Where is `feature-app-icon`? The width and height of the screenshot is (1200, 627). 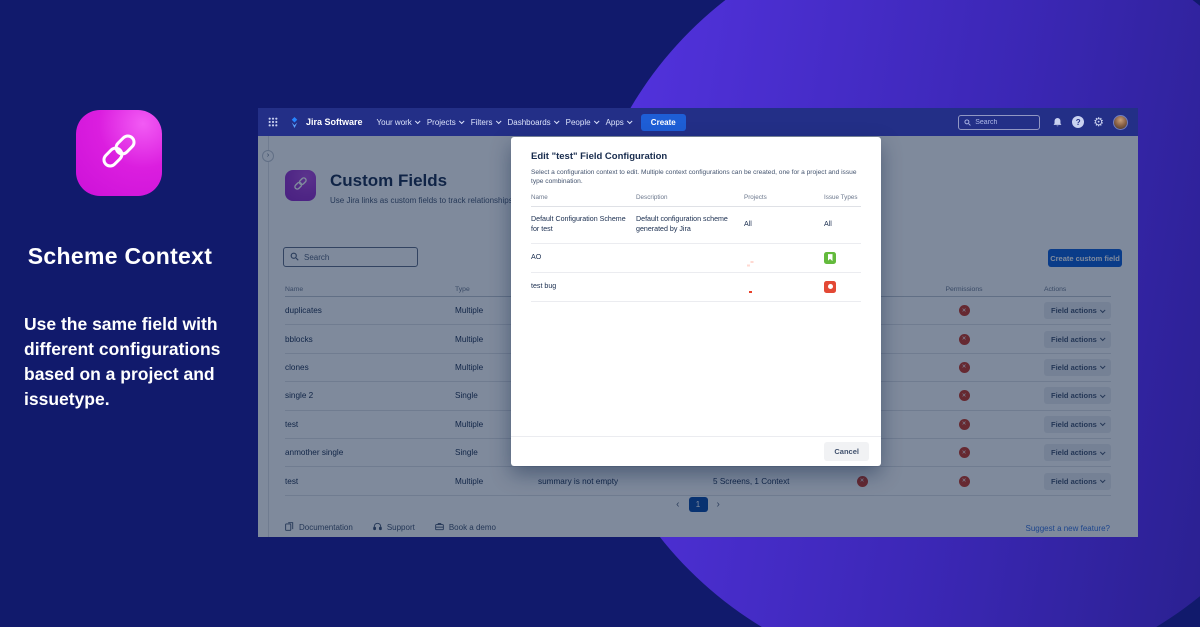 feature-app-icon is located at coordinates (119, 153).